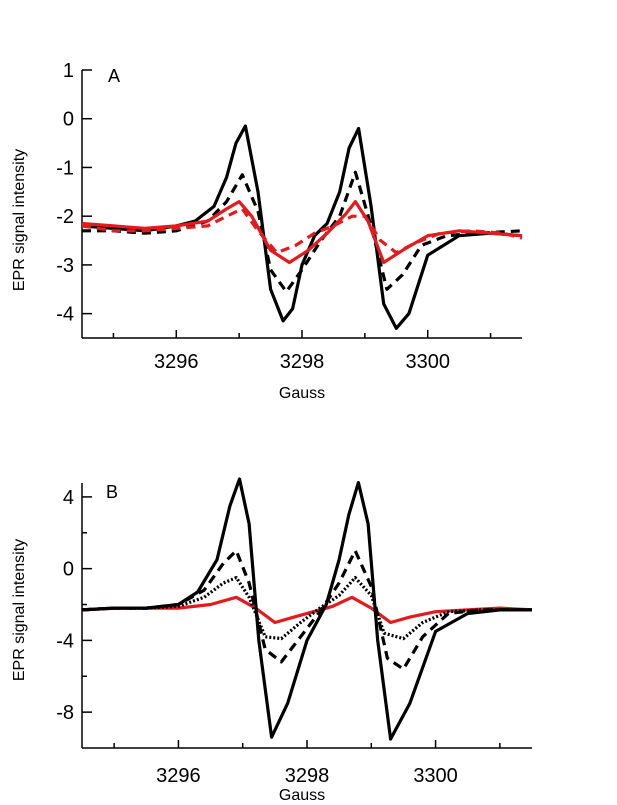 This screenshot has width=617, height=805. Describe the element at coordinates (19, 610) in the screenshot. I see `panel-b-y-axis-title: EPR signal intensity` at that location.